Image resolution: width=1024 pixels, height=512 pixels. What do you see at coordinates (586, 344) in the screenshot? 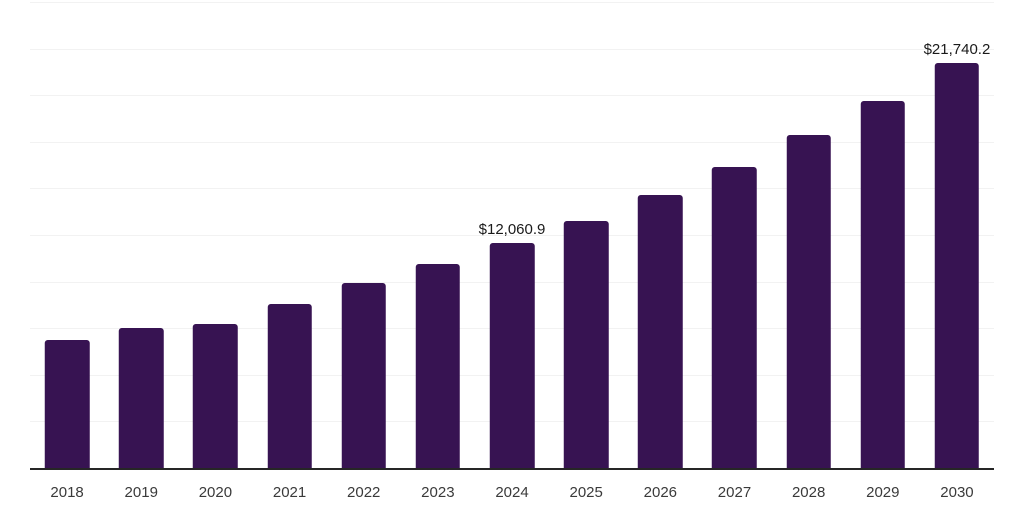
I see `bar-2025` at bounding box center [586, 344].